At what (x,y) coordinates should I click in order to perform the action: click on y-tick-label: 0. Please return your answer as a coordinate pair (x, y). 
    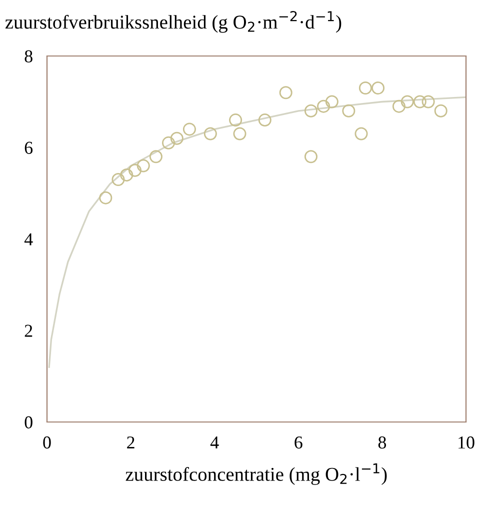
    Looking at the image, I should click on (28, 422).